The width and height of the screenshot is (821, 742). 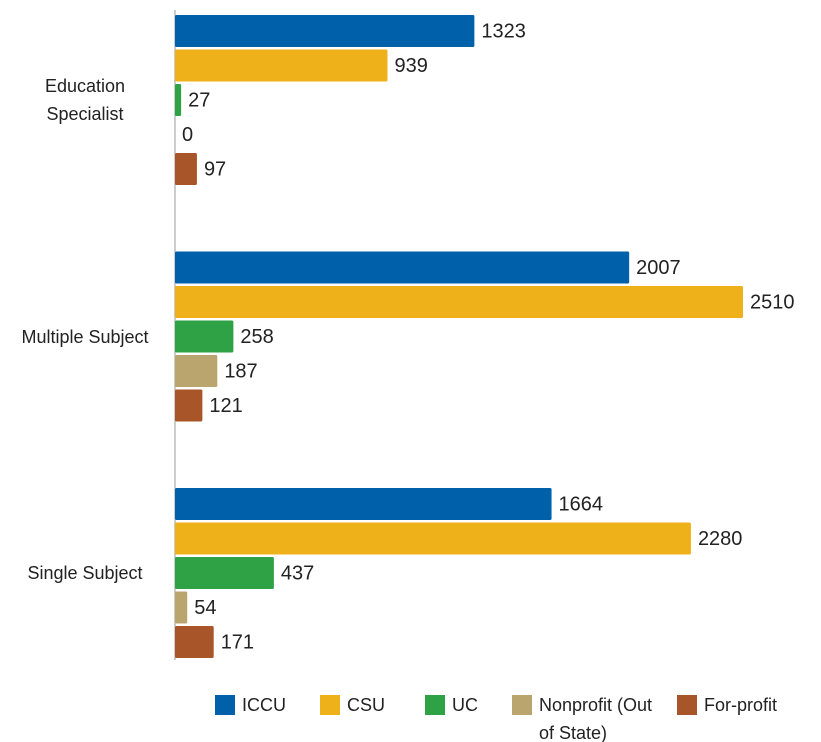 What do you see at coordinates (199, 100) in the screenshot?
I see `value-label: 27` at bounding box center [199, 100].